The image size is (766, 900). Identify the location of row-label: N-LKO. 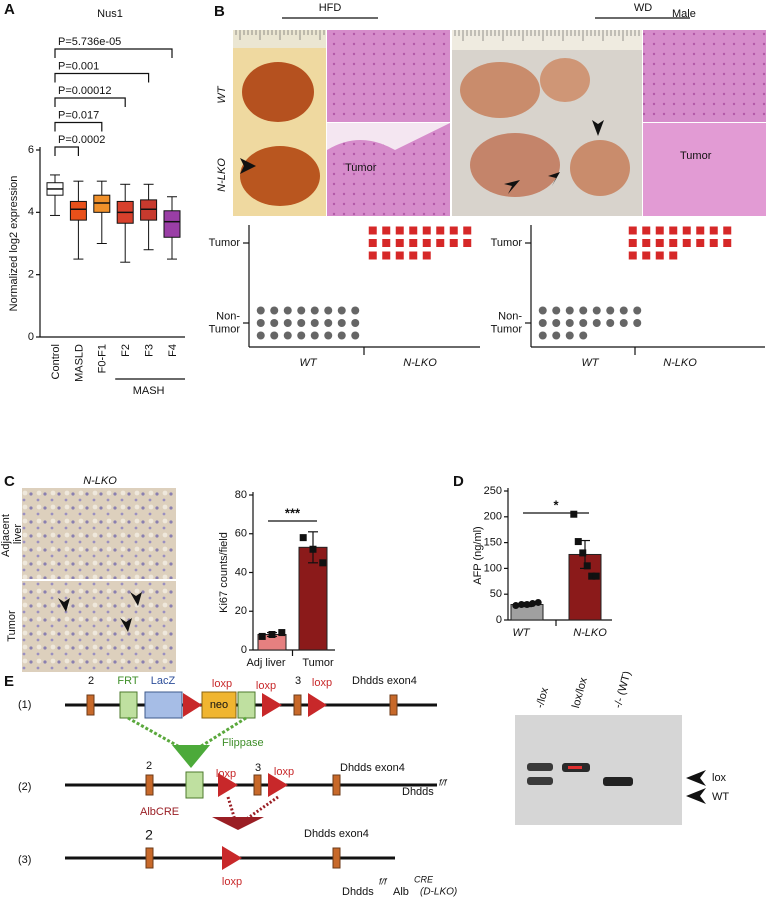
(222, 175).